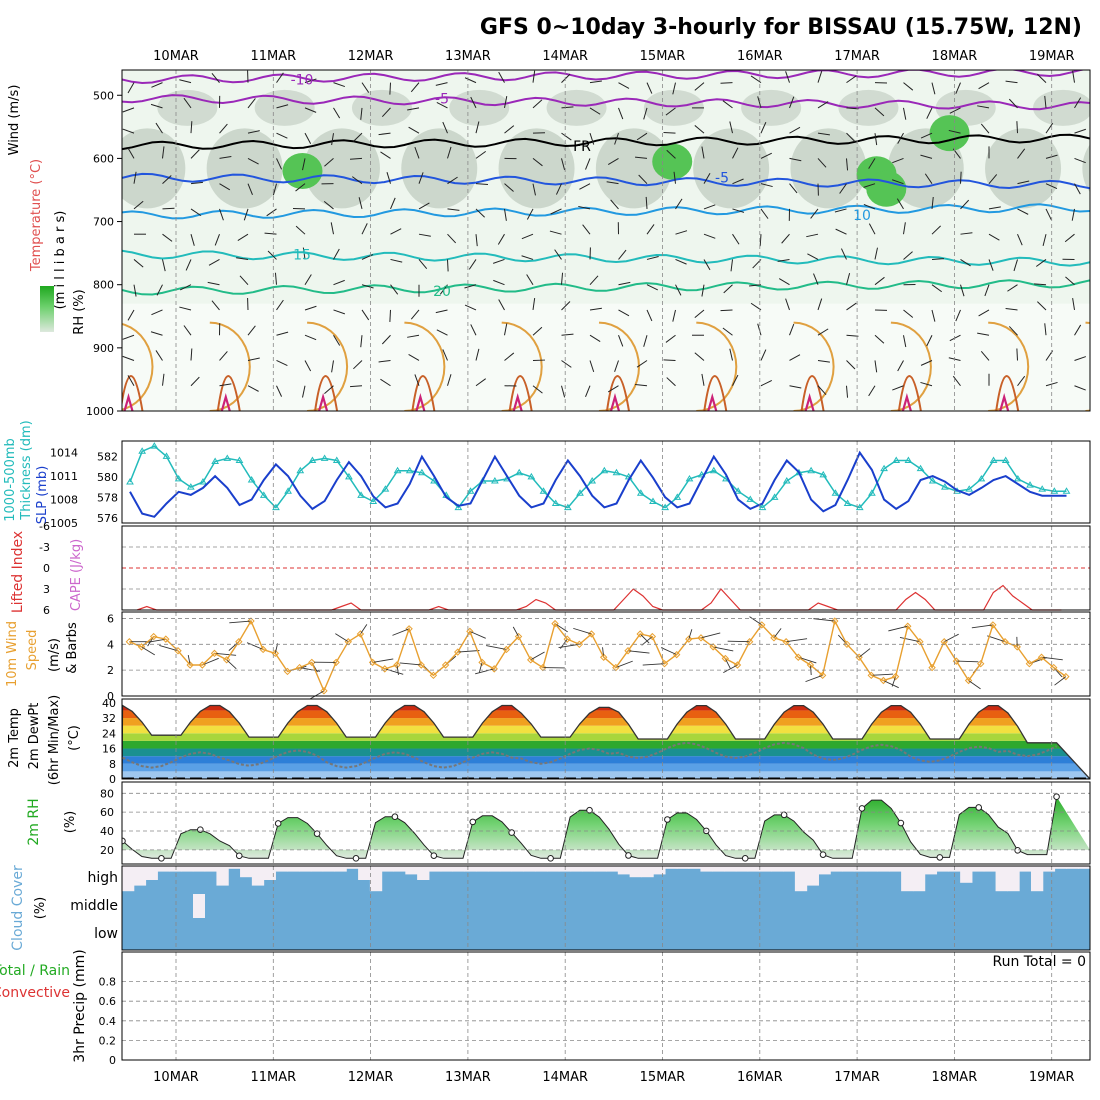 The height and width of the screenshot is (1100, 1100). I want to click on ytick-label: -3, so click(44, 547).